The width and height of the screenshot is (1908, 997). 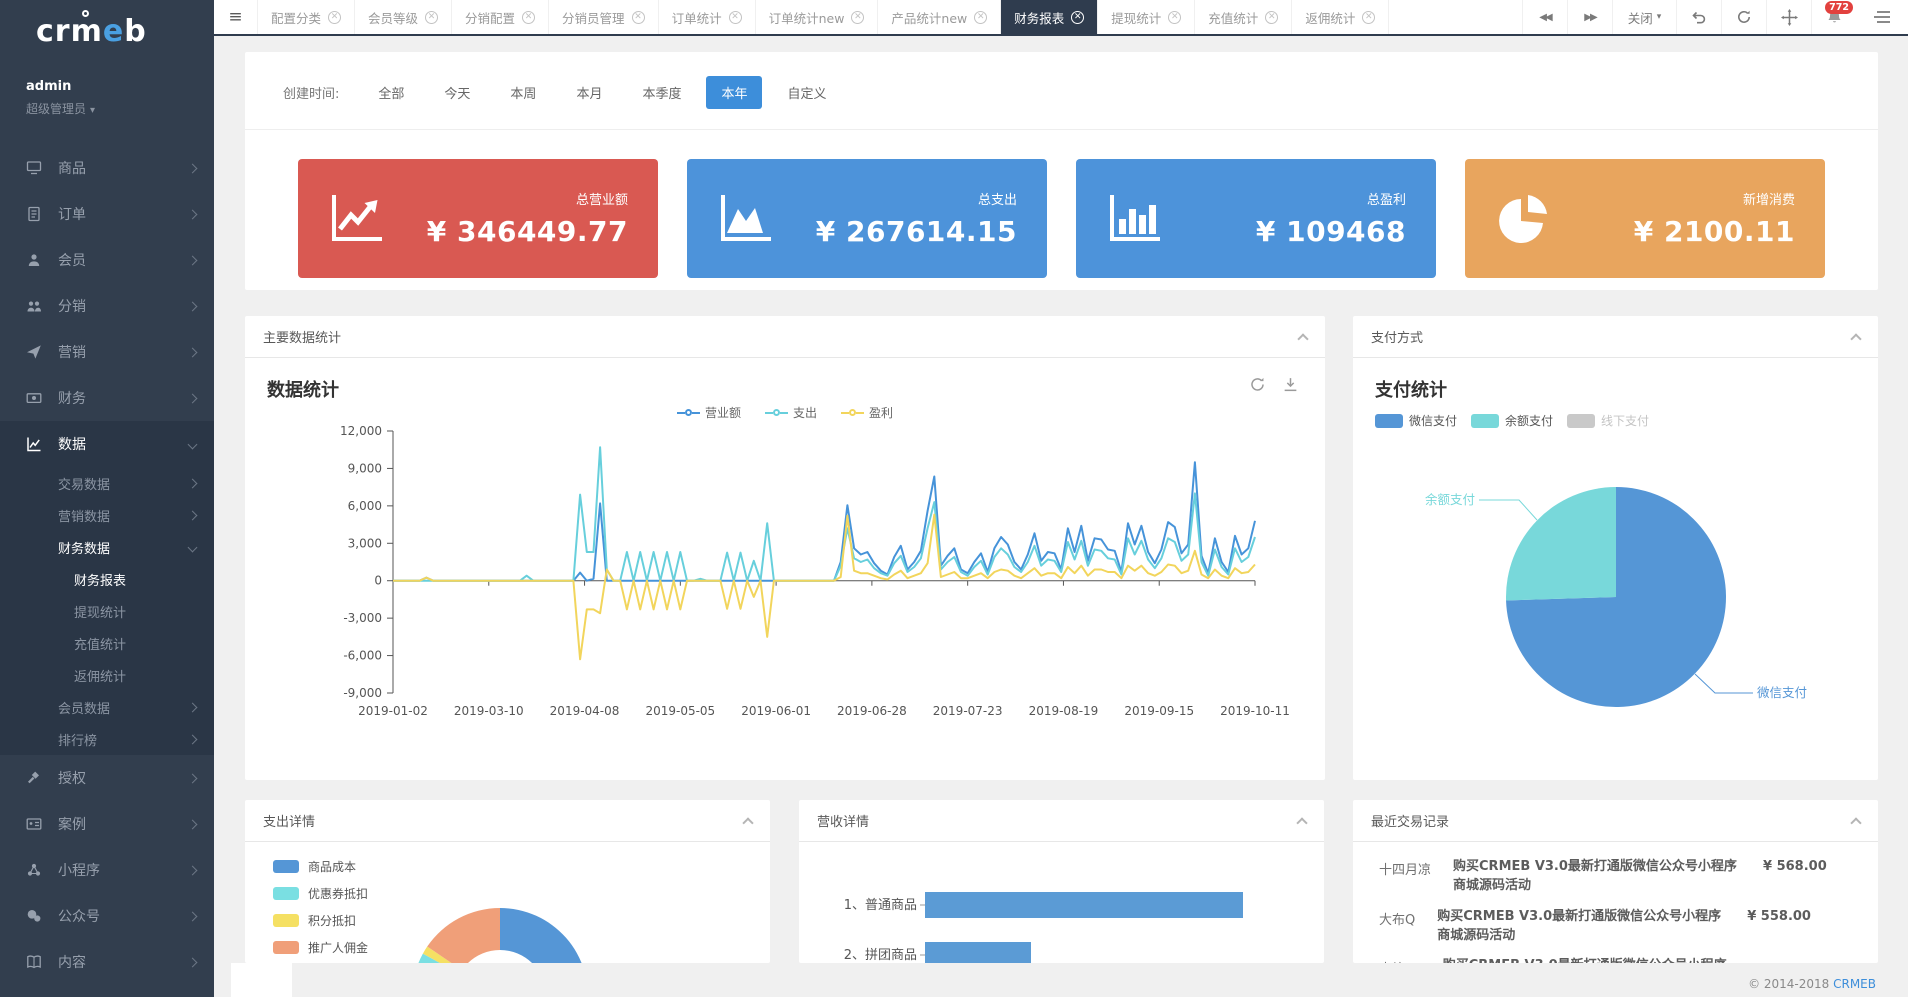 I want to click on sidebar-item-案例: 案例, so click(x=107, y=824).